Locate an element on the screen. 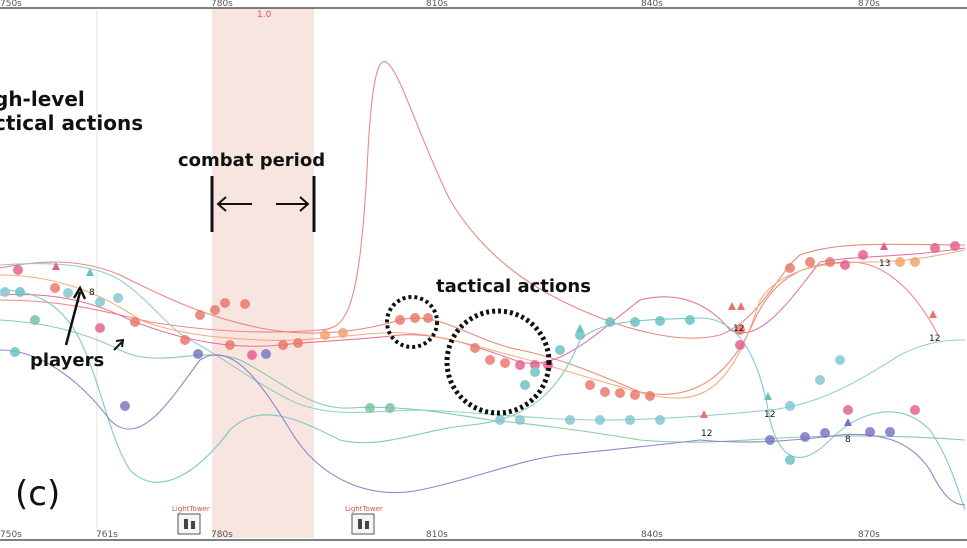 The image size is (967, 548). lighttower-marker-1: LightTower is located at coordinates (191, 520).